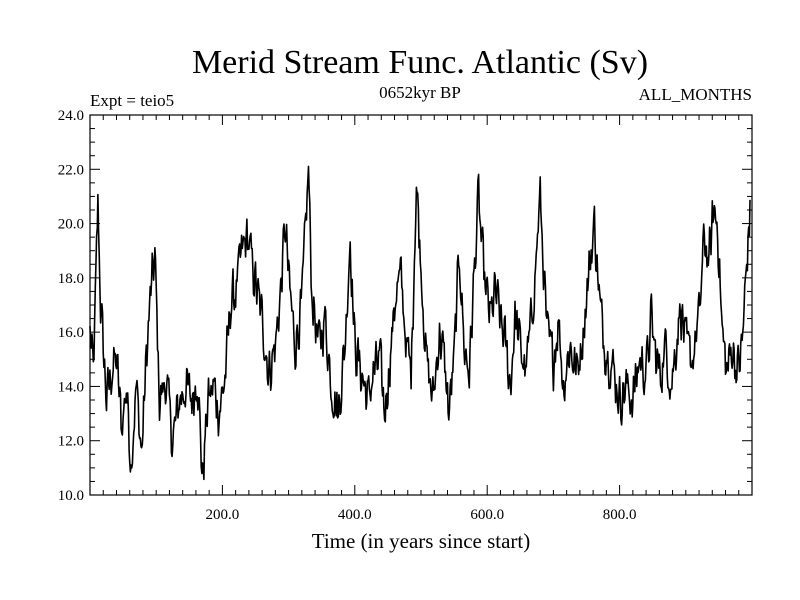 This screenshot has height=600, width=800. I want to click on y-tick-label: 24.0, so click(71, 116).